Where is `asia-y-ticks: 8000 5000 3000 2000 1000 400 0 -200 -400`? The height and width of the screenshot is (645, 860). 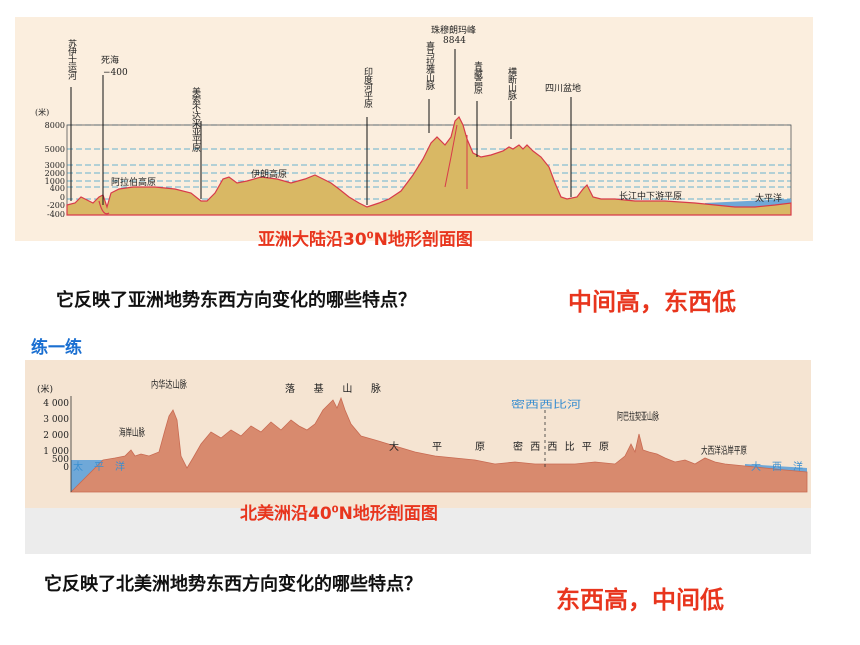
asia-y-ticks: 8000 5000 3000 2000 1000 400 0 -200 -400 is located at coordinates (55, 170).